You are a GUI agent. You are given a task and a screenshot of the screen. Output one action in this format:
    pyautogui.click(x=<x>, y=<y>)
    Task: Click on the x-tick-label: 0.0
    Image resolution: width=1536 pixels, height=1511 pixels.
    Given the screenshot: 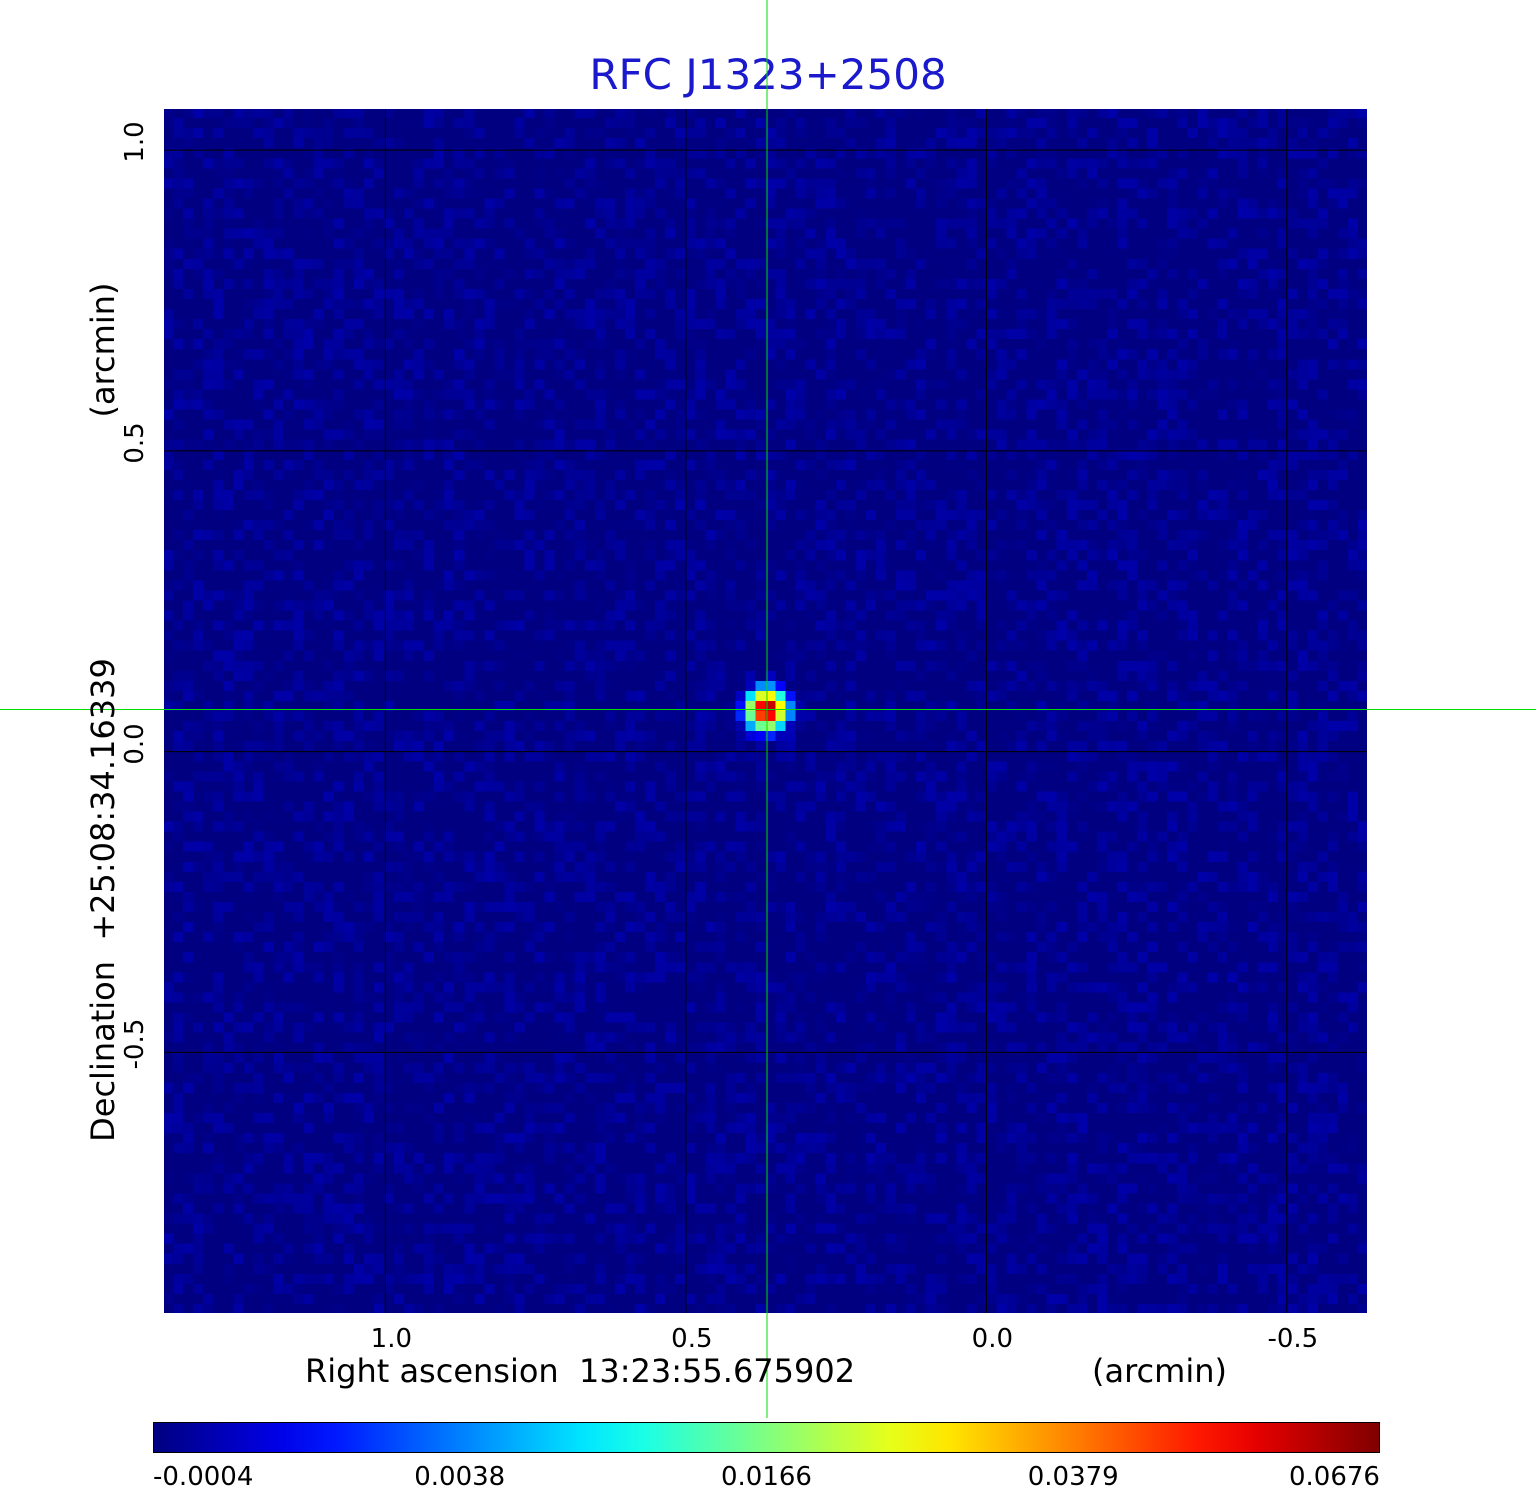 What is the action you would take?
    pyautogui.click(x=992, y=1339)
    